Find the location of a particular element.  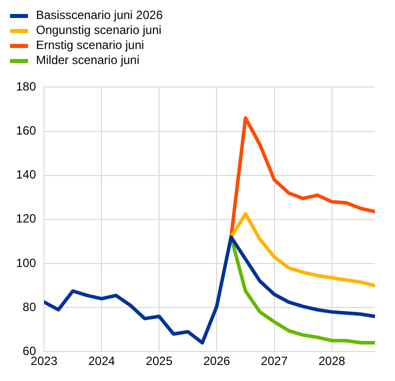

y-tick-label: 120 is located at coordinates (26, 219).